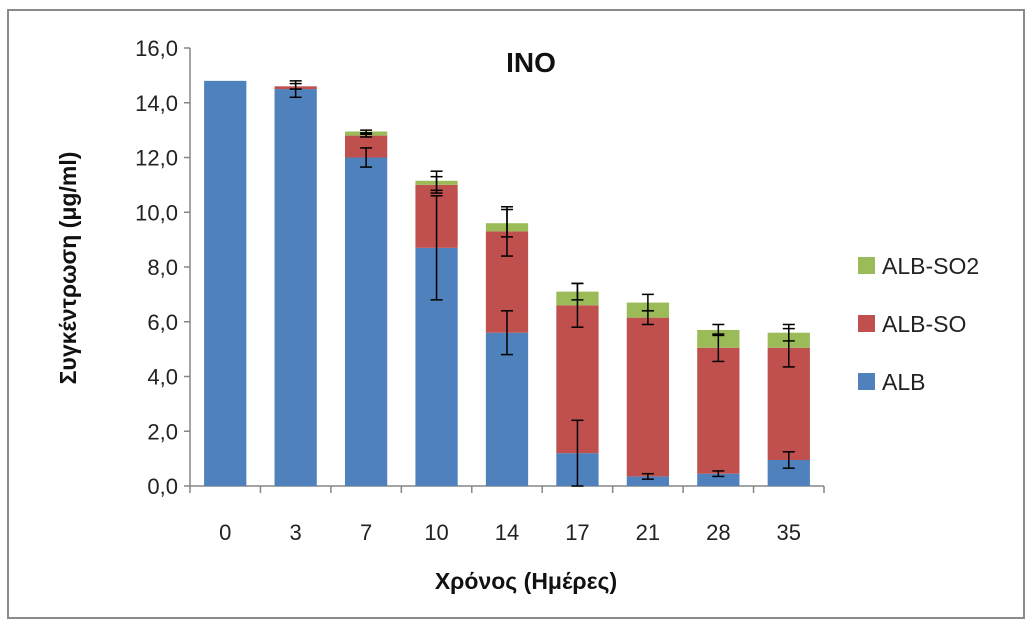 The image size is (1035, 628). What do you see at coordinates (225, 532) in the screenshot?
I see `x-tick-label: 0` at bounding box center [225, 532].